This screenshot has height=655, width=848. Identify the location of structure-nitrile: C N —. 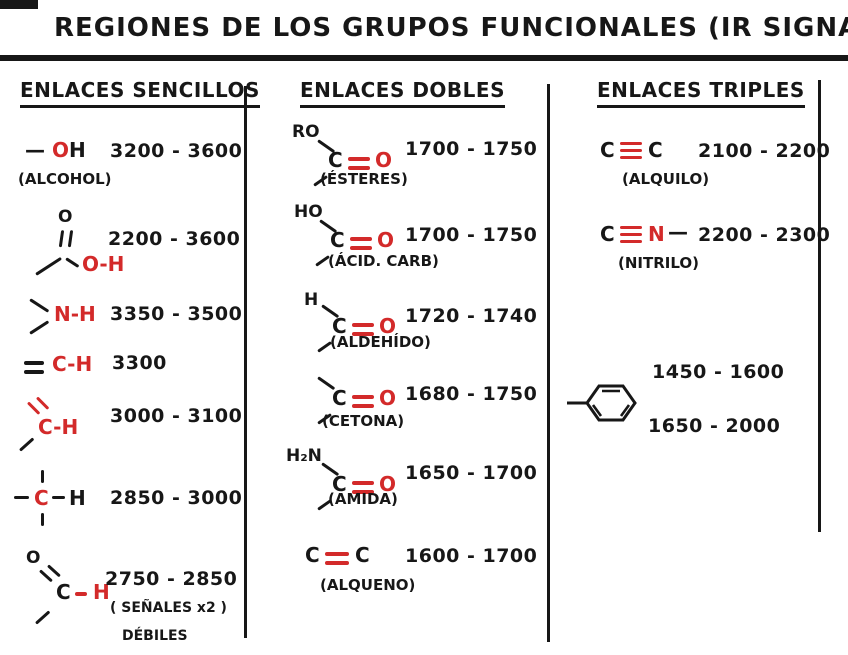
(660, 236).